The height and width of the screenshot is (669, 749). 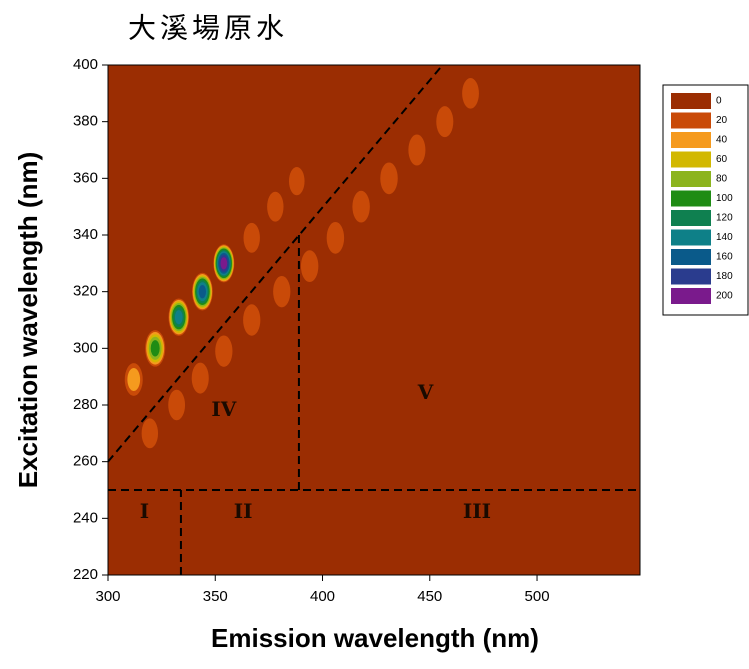 I want to click on y-tick-label: 240, so click(x=85, y=517).